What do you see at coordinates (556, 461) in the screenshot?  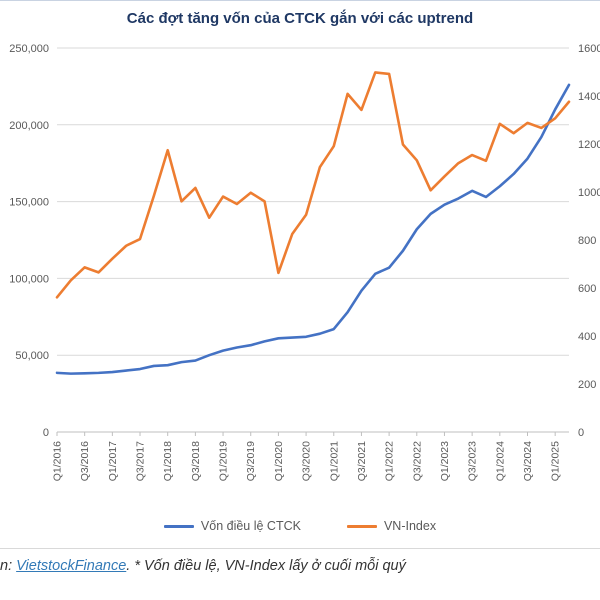 I see `svg-text: Q1/2025` at bounding box center [556, 461].